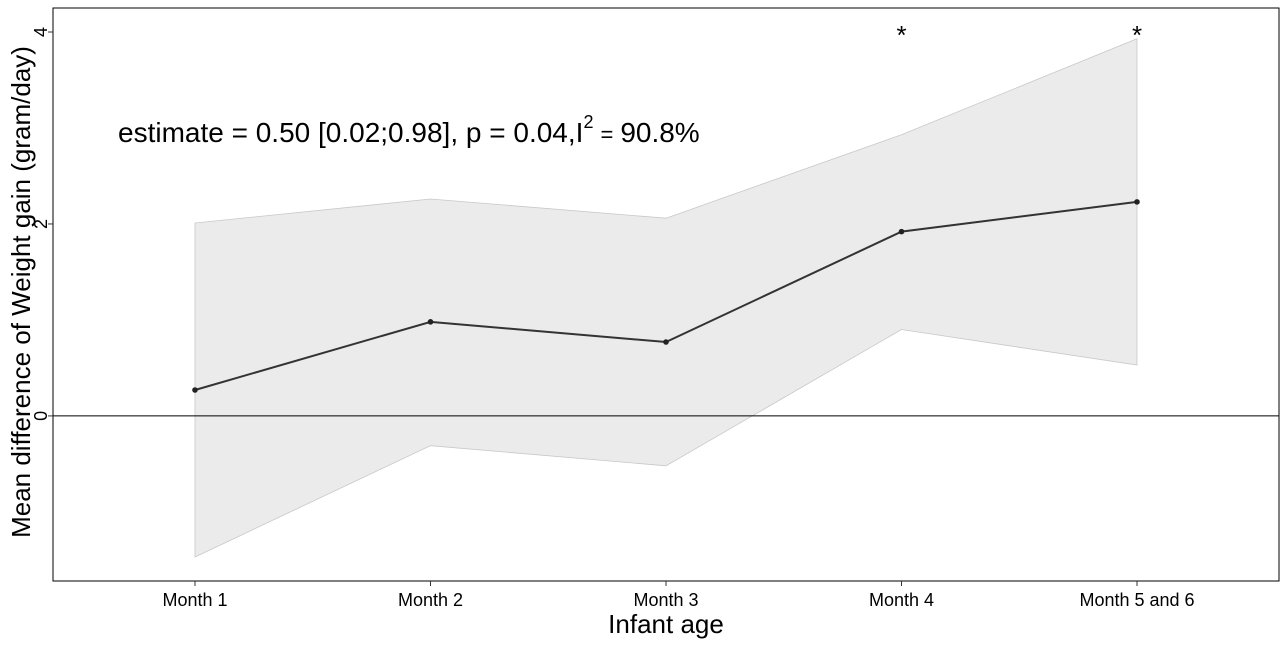  What do you see at coordinates (666, 624) in the screenshot?
I see `x-axis-title: Infant age` at bounding box center [666, 624].